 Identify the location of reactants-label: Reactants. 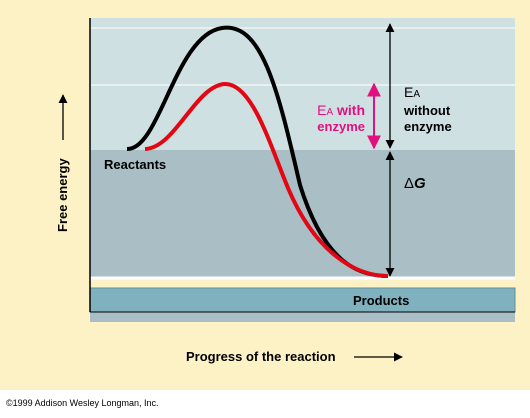
(135, 164).